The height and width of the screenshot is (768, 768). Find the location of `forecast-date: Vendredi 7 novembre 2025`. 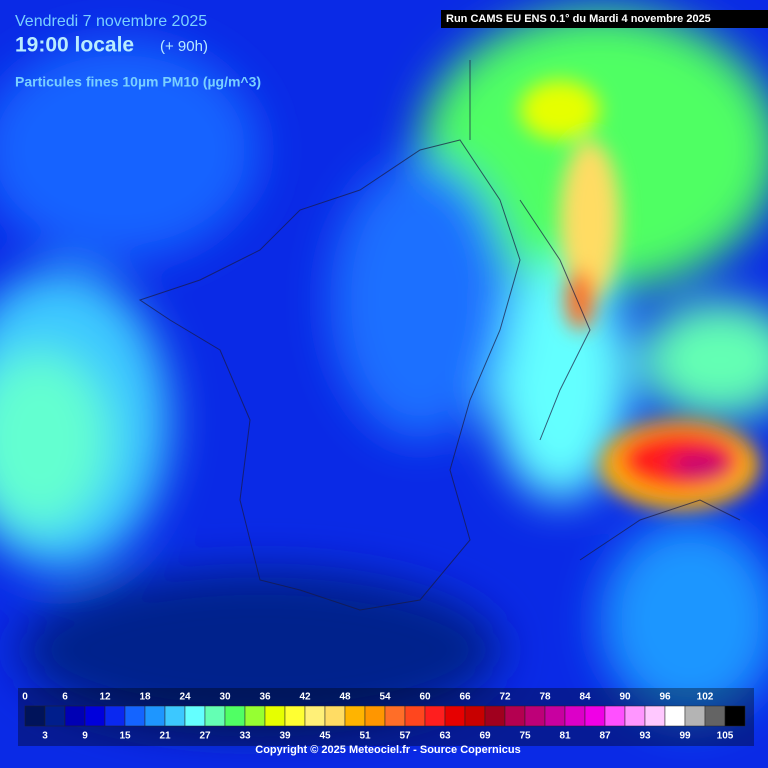

forecast-date: Vendredi 7 novembre 2025 is located at coordinates (111, 21).